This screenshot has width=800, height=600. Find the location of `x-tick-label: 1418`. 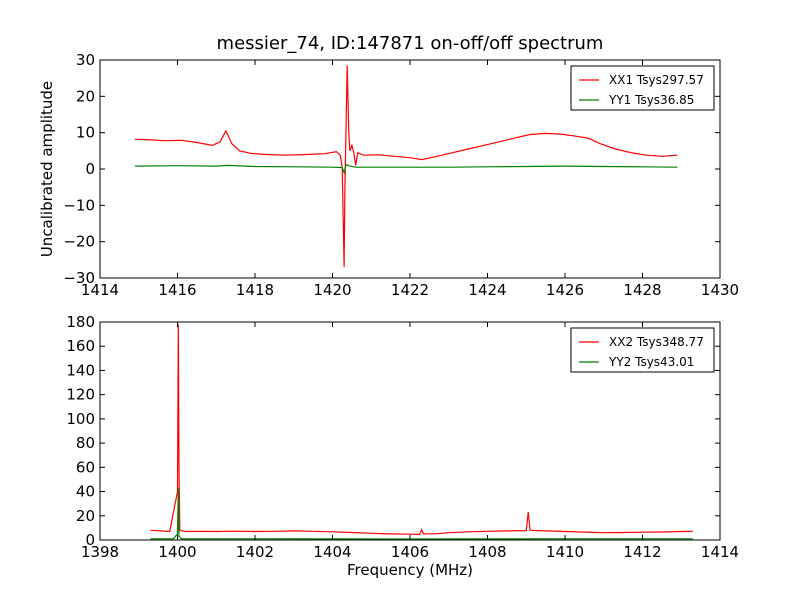

x-tick-label: 1418 is located at coordinates (255, 290).